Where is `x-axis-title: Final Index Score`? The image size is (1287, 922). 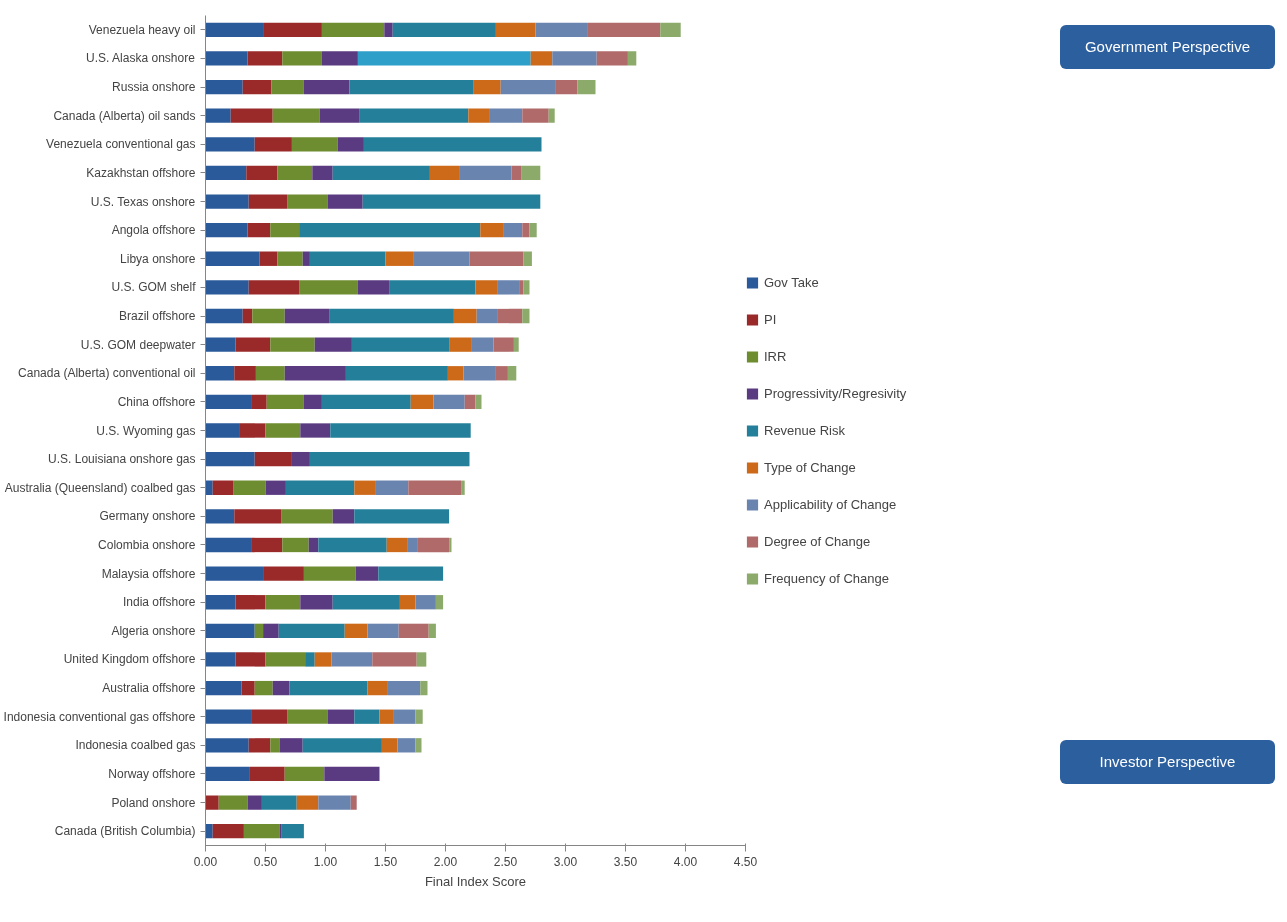 x-axis-title: Final Index Score is located at coordinates (475, 881).